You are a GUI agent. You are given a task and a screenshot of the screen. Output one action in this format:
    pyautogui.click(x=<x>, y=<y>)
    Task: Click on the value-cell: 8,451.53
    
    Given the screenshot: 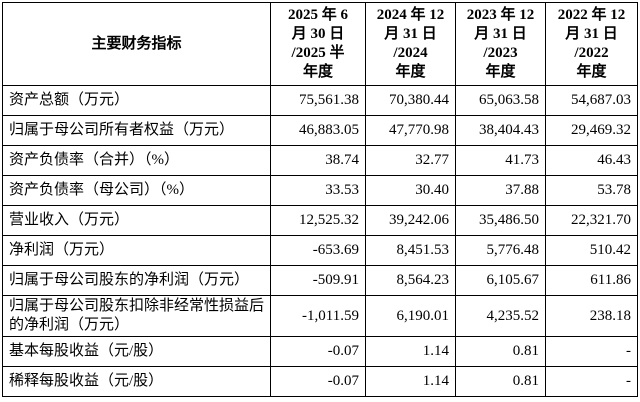 What is the action you would take?
    pyautogui.click(x=410, y=250)
    